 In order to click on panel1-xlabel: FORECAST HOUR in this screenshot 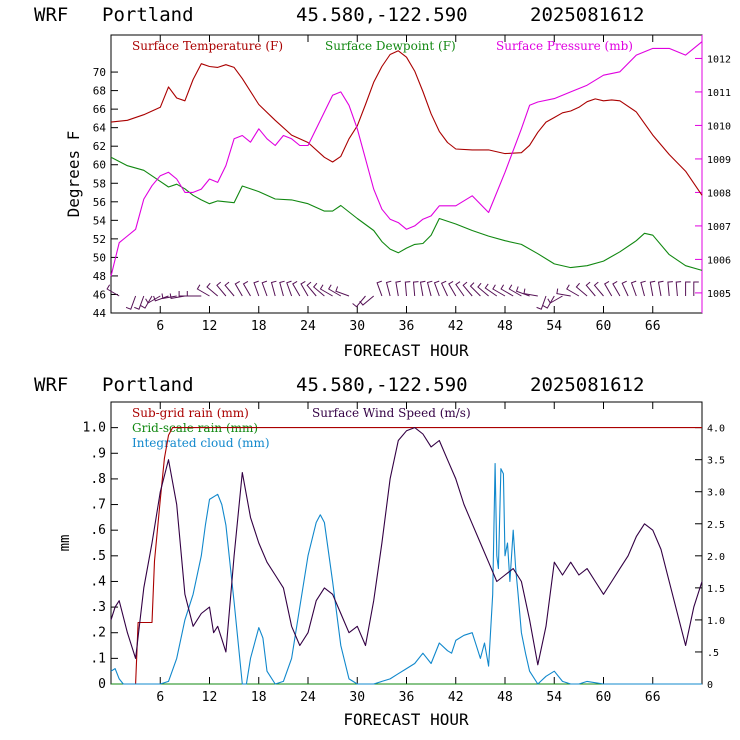, I will do `click(406, 350)`.